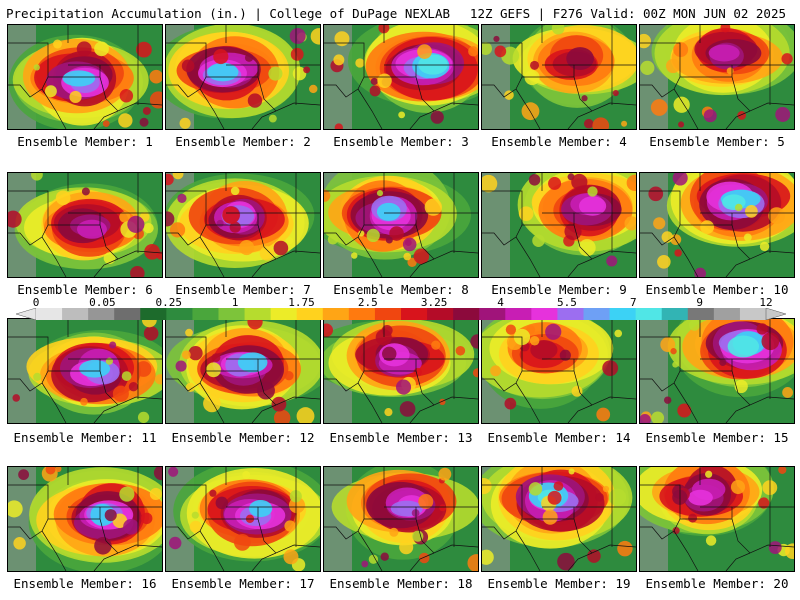  I want to click on colorbar-tick-label: 0, so click(36, 302).